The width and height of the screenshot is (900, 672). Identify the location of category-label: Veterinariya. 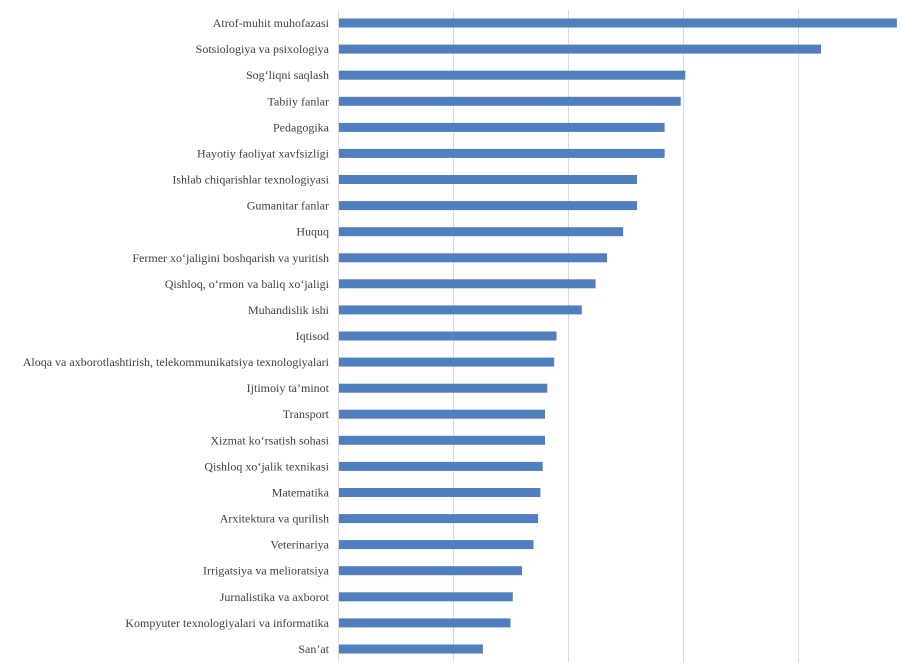
(299, 545).